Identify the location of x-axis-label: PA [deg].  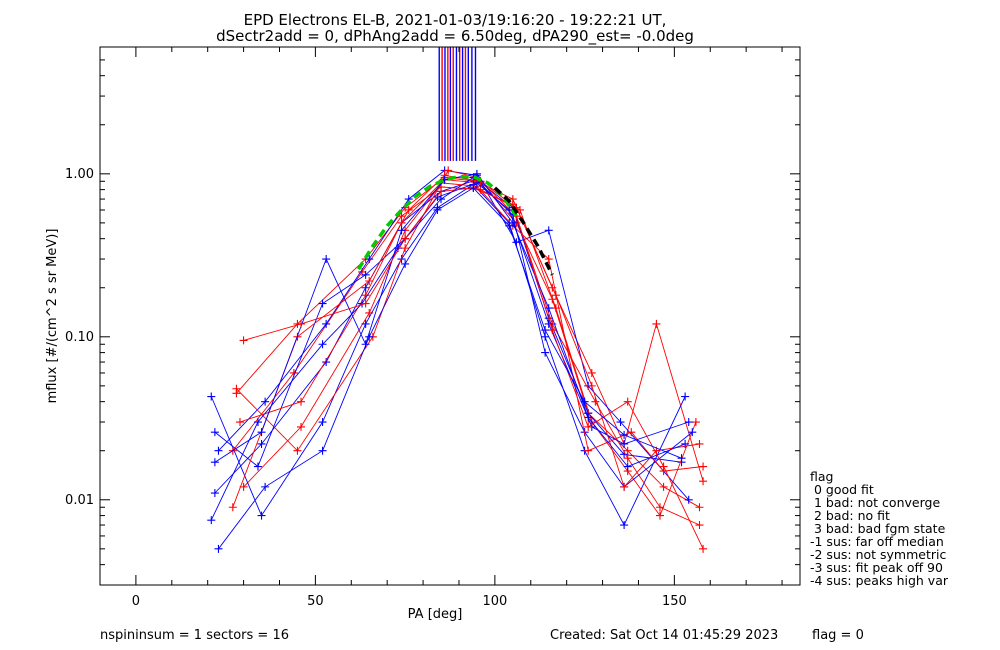
(435, 614).